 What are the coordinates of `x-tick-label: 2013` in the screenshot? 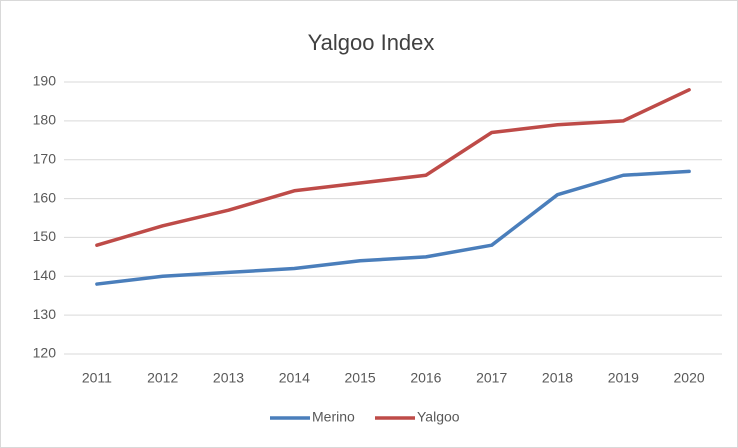 It's located at (228, 378).